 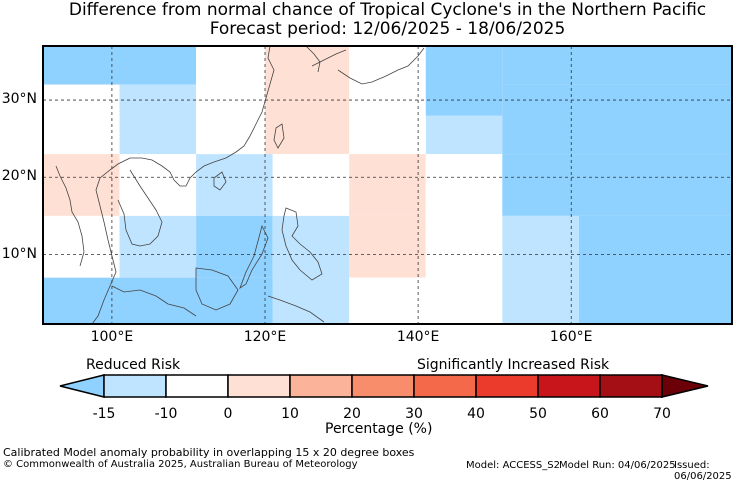 What do you see at coordinates (513, 365) in the screenshot?
I see `colorbar-label-right: Significantly Increased Risk` at bounding box center [513, 365].